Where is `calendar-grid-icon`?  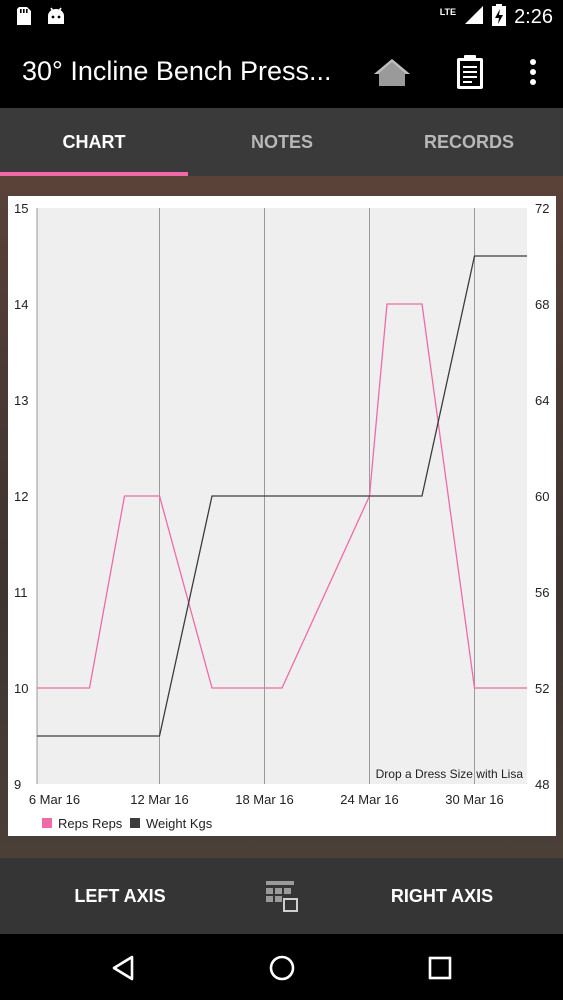 calendar-grid-icon is located at coordinates (282, 896).